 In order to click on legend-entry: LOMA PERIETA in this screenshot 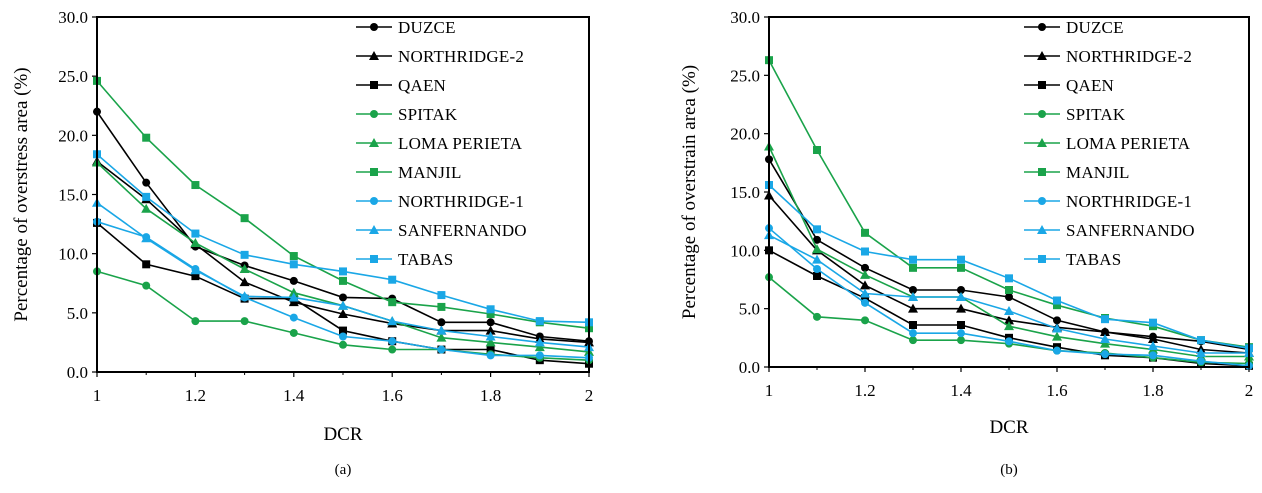, I will do `click(1107, 143)`.